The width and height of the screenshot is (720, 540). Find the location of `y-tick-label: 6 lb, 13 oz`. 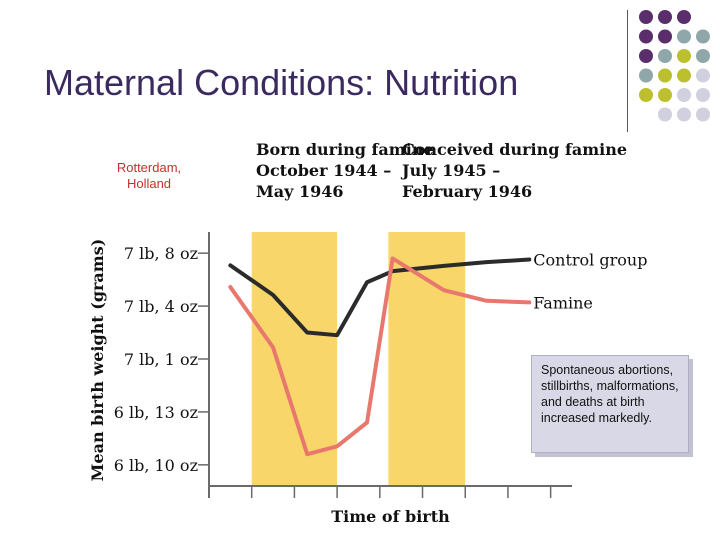

y-tick-label: 6 lb, 13 oz is located at coordinates (156, 412).